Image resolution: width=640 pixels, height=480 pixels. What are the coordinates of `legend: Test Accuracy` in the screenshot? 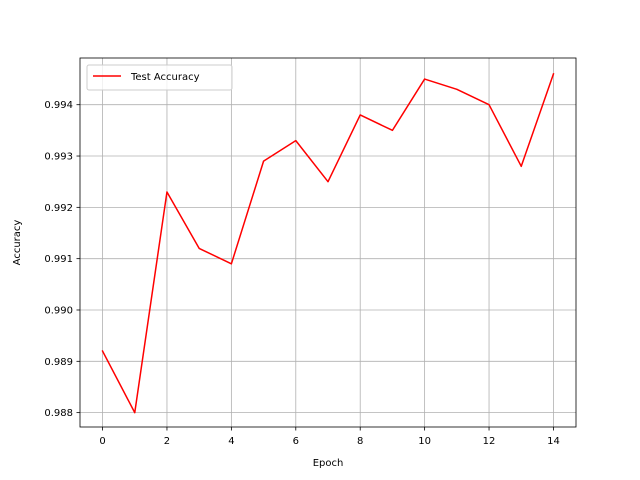 It's located at (159, 77).